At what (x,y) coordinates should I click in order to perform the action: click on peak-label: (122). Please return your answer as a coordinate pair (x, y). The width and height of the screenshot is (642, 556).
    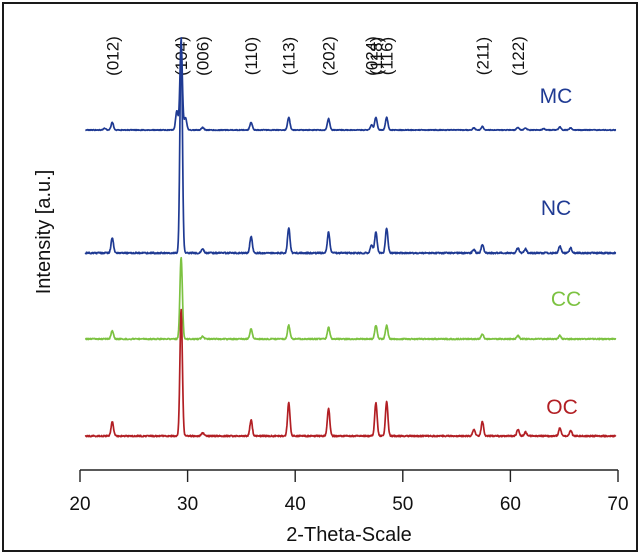
    Looking at the image, I should click on (518, 56).